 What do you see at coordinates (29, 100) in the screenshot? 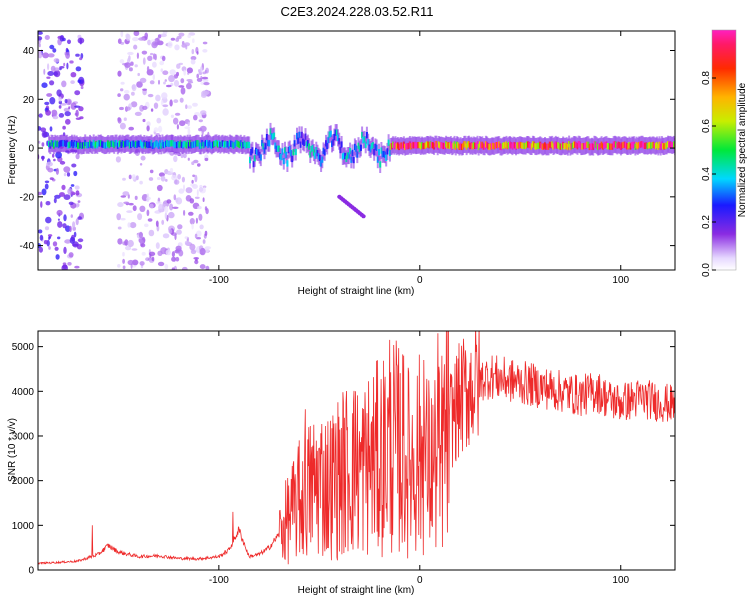
I see `y-tick-label: 20` at bounding box center [29, 100].